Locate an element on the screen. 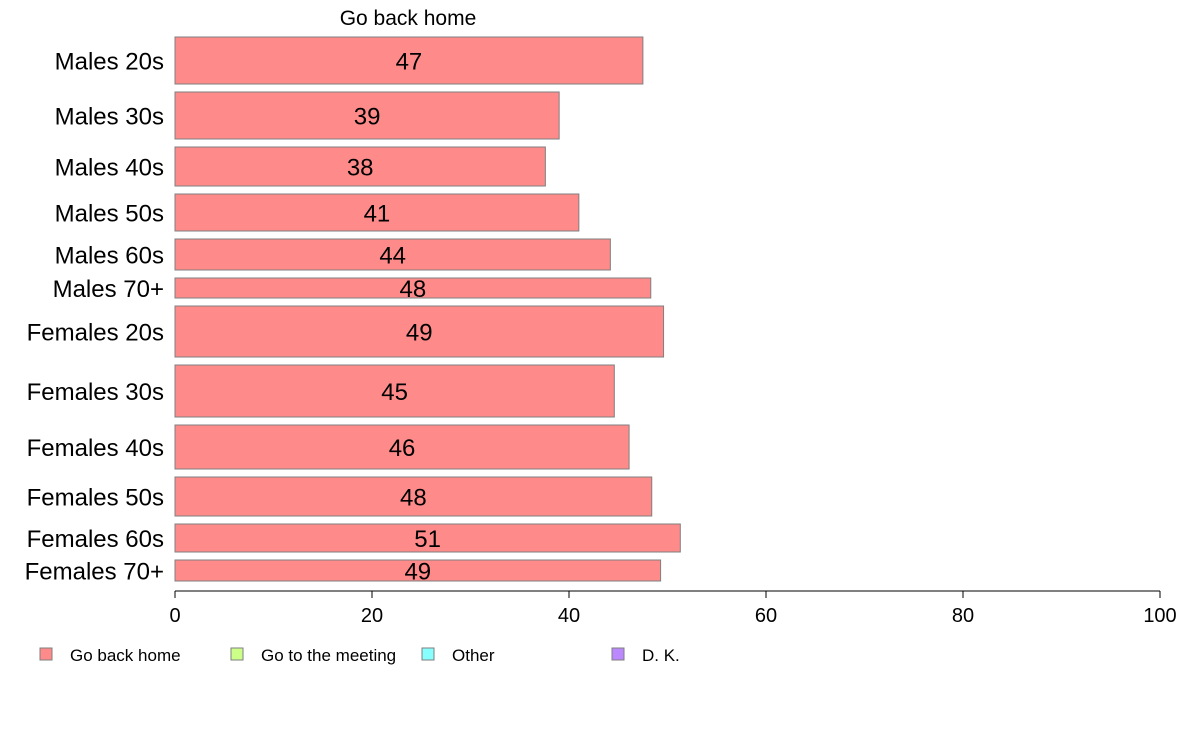 This screenshot has width=1188, height=736. value-label-females-70: 49 is located at coordinates (417, 572).